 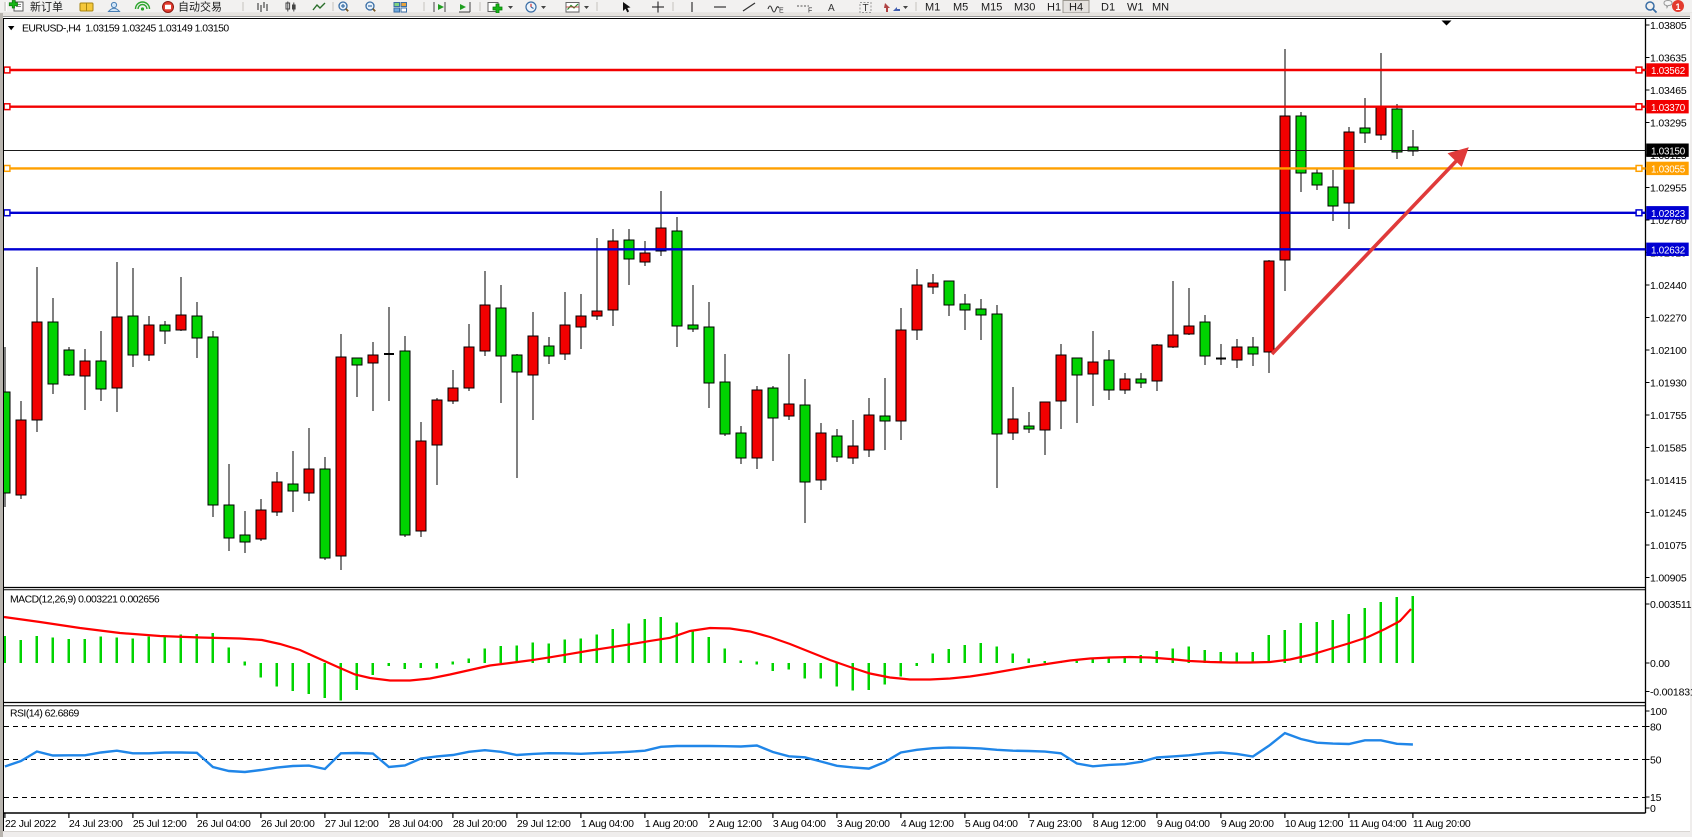 I want to click on svg-text: 24 Jul 23:00, so click(x=96, y=824).